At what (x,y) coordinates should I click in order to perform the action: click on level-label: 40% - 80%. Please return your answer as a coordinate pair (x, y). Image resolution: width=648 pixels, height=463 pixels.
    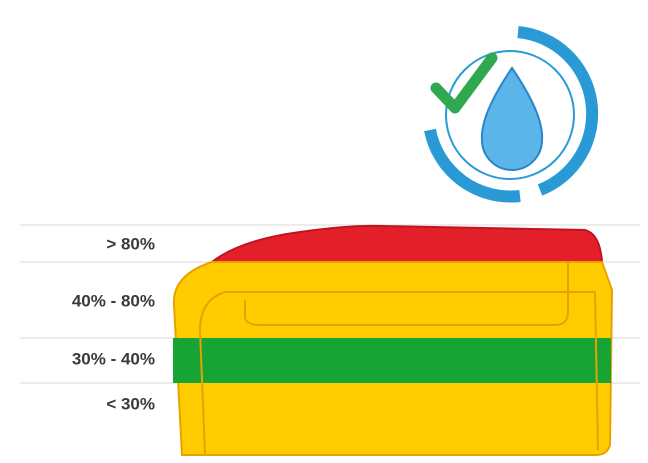
    Looking at the image, I should click on (113, 300).